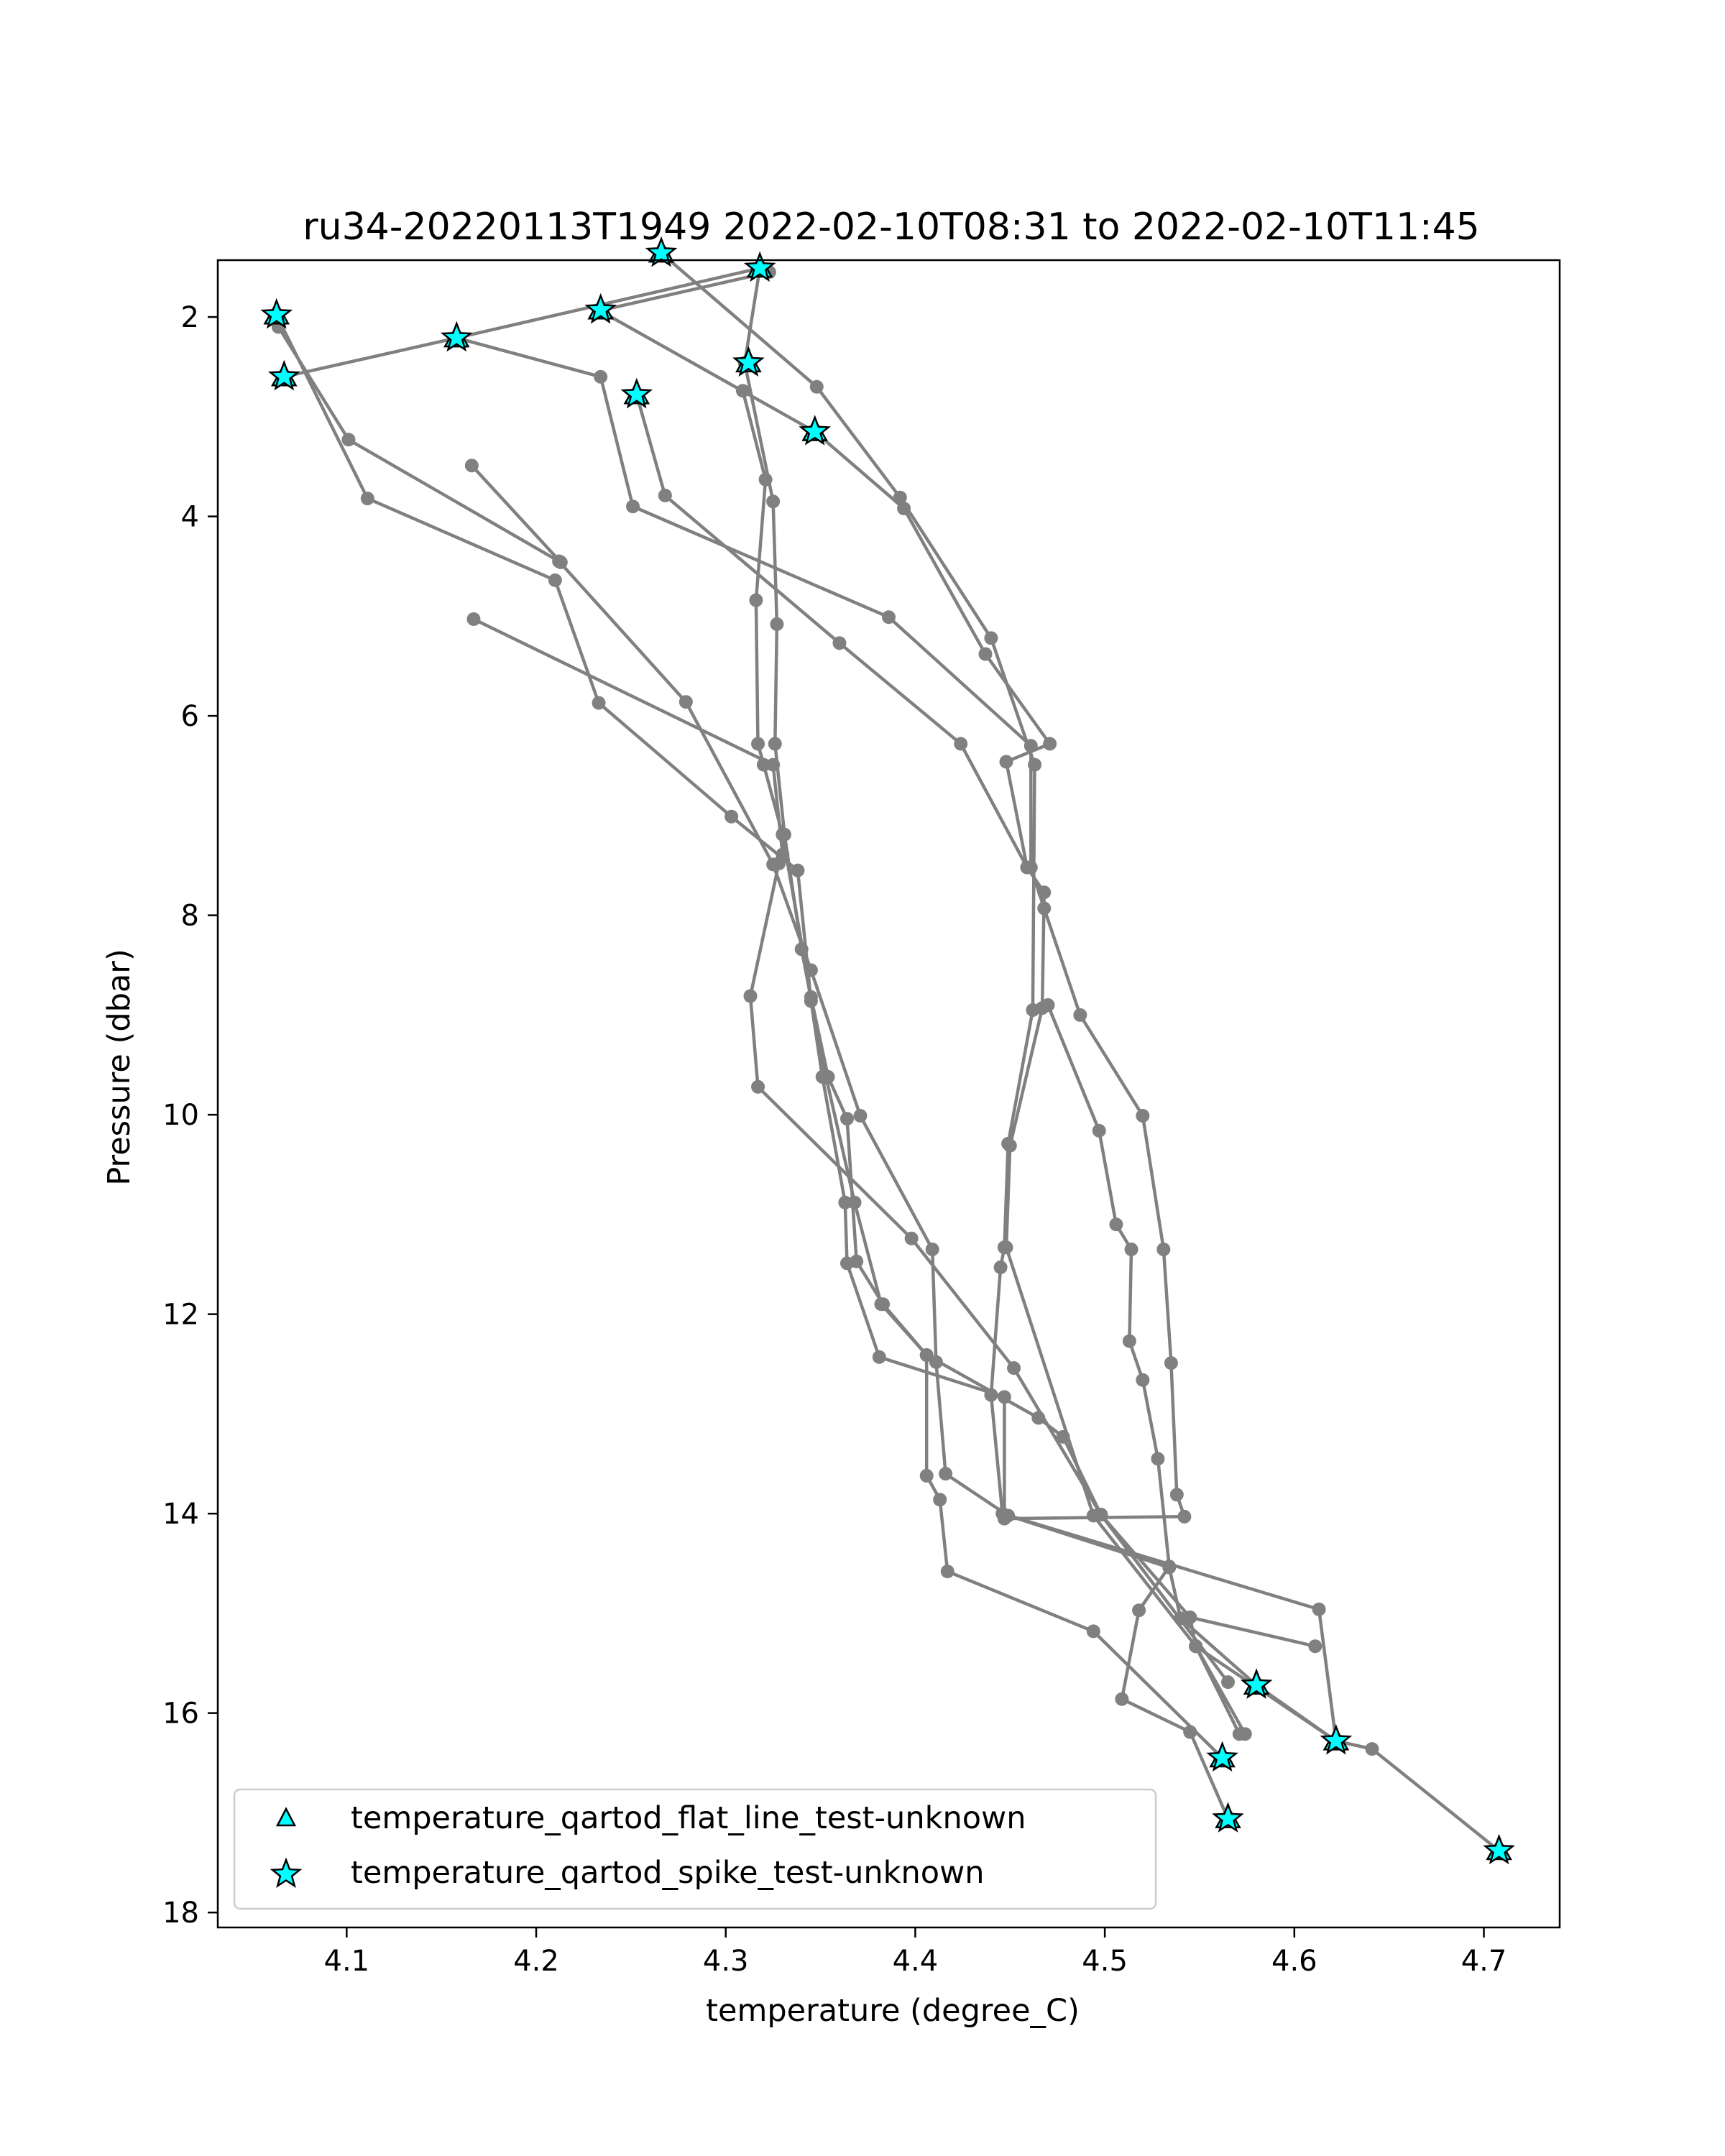  Describe the element at coordinates (286, 1817) in the screenshot. I see `legend-triangle-marker` at that location.